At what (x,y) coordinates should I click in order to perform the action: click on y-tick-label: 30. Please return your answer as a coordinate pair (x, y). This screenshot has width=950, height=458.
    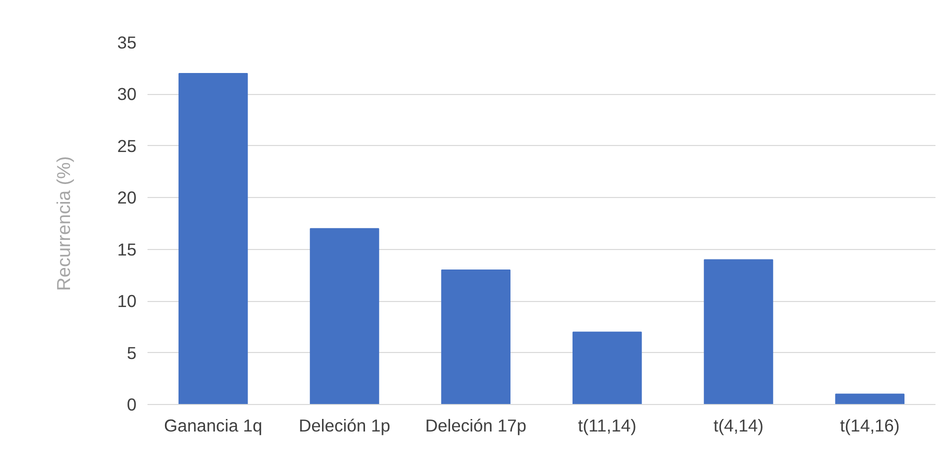
    Looking at the image, I should click on (127, 94).